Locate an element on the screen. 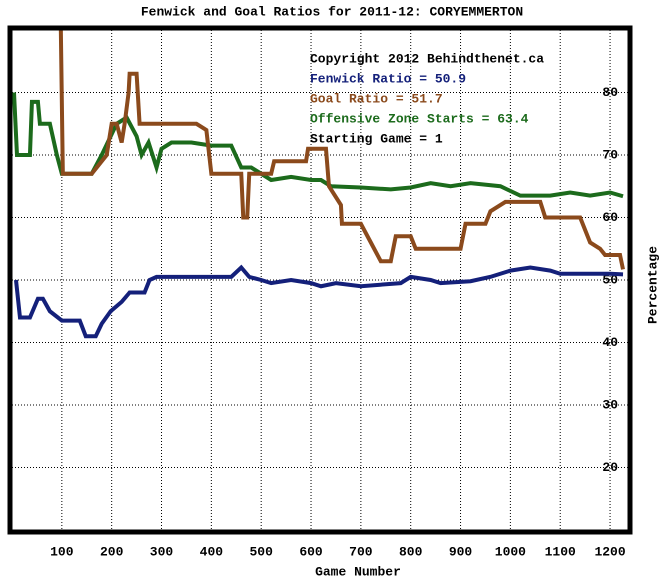 The height and width of the screenshot is (580, 665). annotation: Offensive Zone Starts = 63.4 is located at coordinates (419, 118).